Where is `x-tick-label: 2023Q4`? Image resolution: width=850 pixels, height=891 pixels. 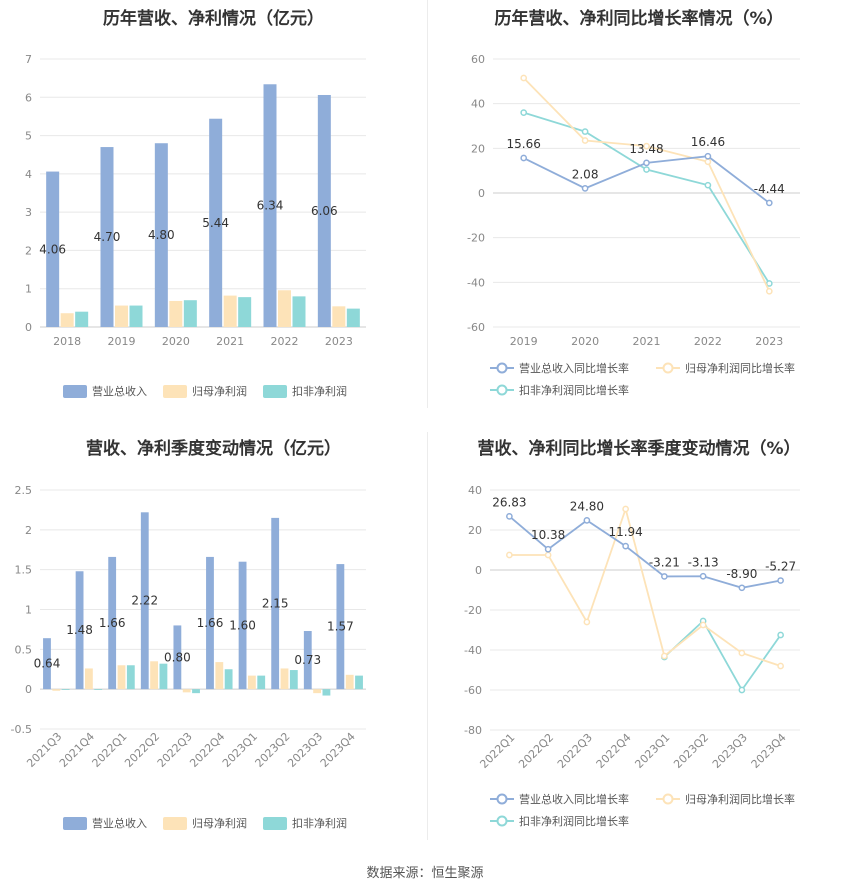 x-tick-label: 2023Q4 is located at coordinates (769, 751).